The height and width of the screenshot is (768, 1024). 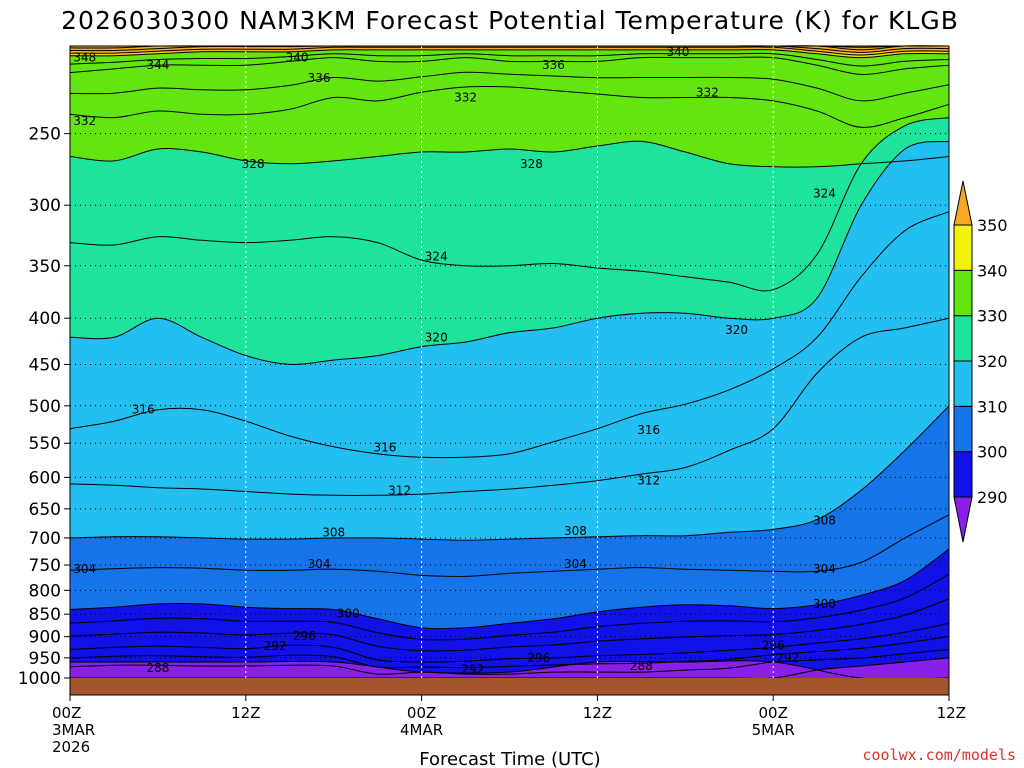 I want to click on isentrope-290-surface, so click(x=510, y=670).